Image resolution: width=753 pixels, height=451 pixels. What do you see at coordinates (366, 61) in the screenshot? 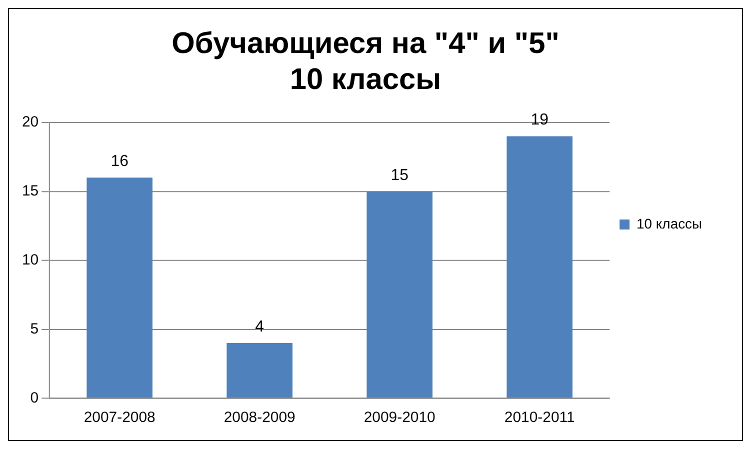
I see `chart-title: Обучающиеся на "4" и "5" 10 классы` at bounding box center [366, 61].